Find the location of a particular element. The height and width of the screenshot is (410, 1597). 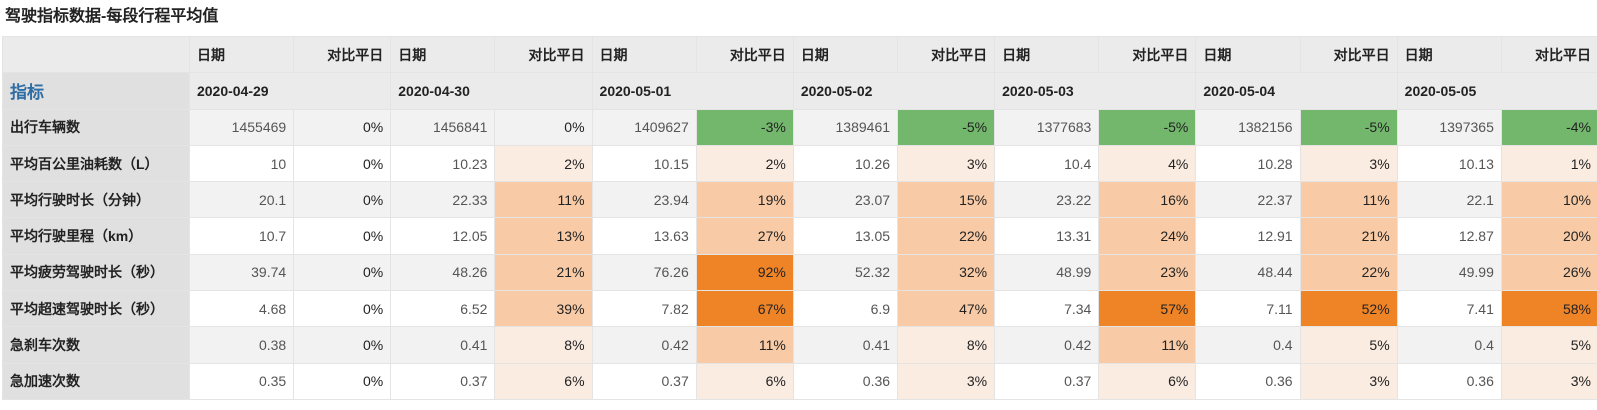

value-cell: 7.34 is located at coordinates (1047, 309).